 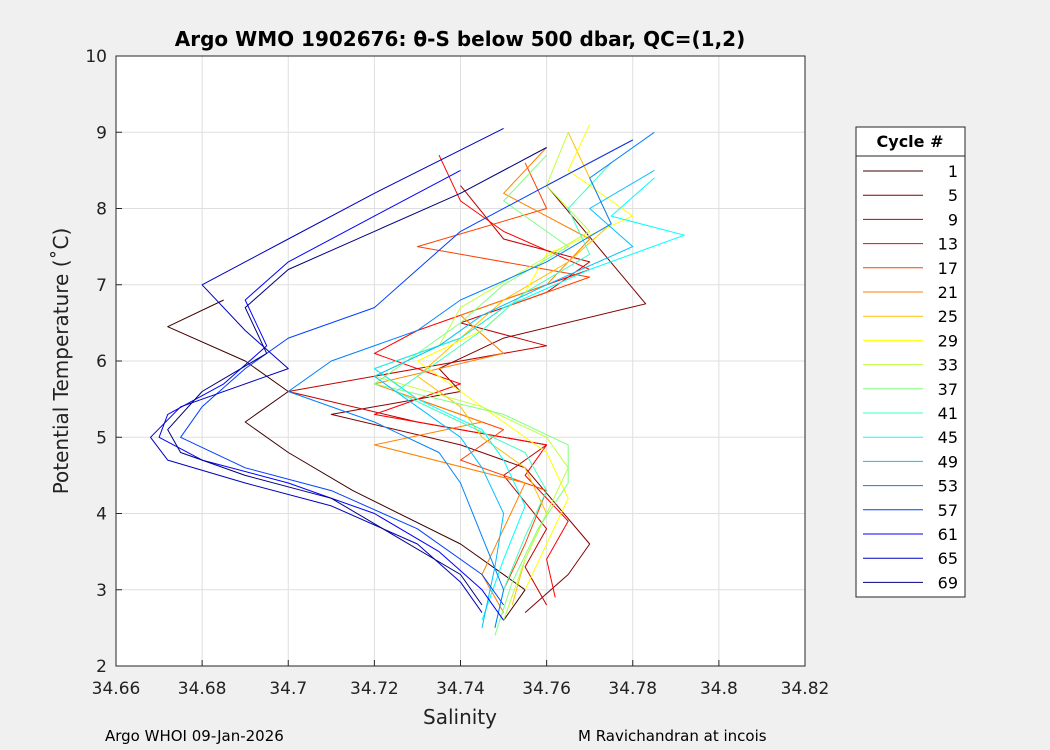 I want to click on y-tick-label: 9, so click(x=101, y=133).